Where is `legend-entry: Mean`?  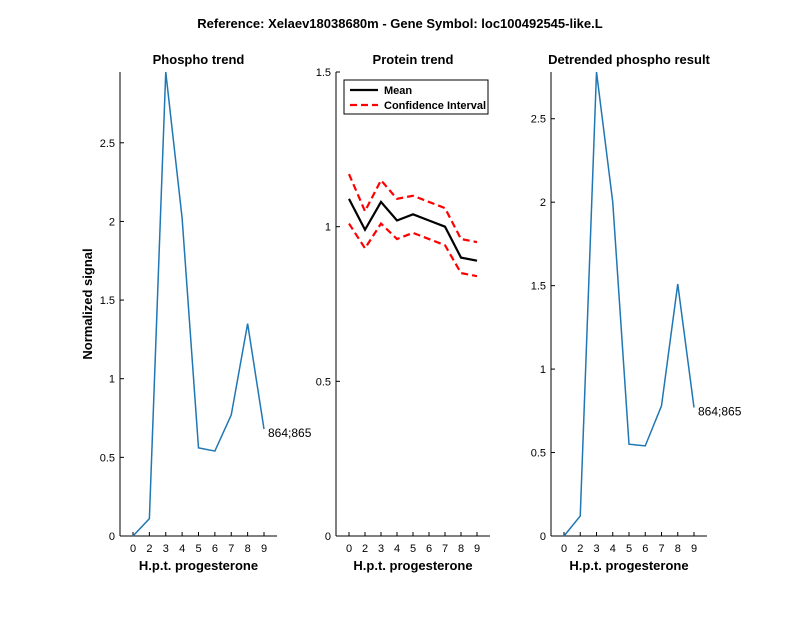
legend-entry: Mean is located at coordinates (398, 91).